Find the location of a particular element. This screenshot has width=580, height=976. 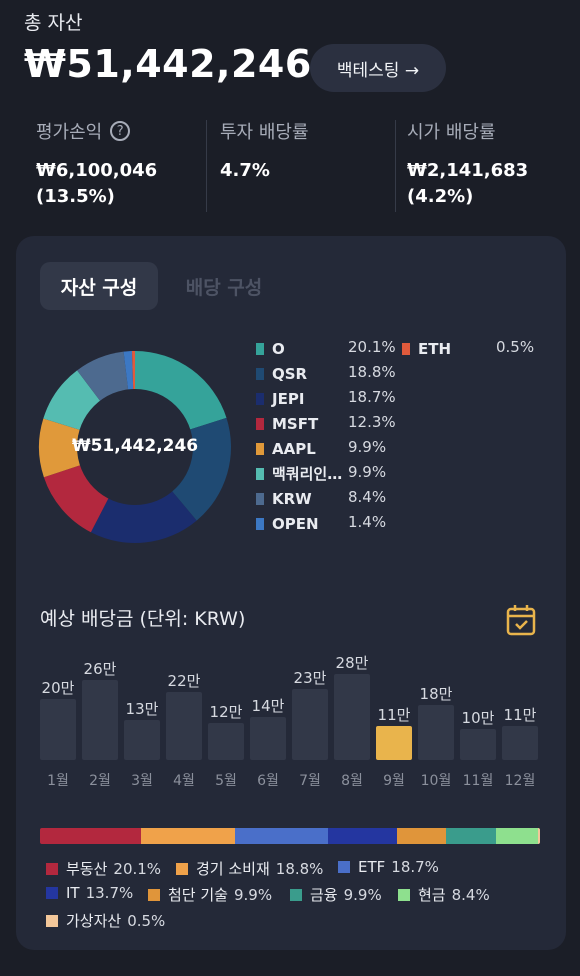

sector-label: 경기 소비재 is located at coordinates (233, 869).